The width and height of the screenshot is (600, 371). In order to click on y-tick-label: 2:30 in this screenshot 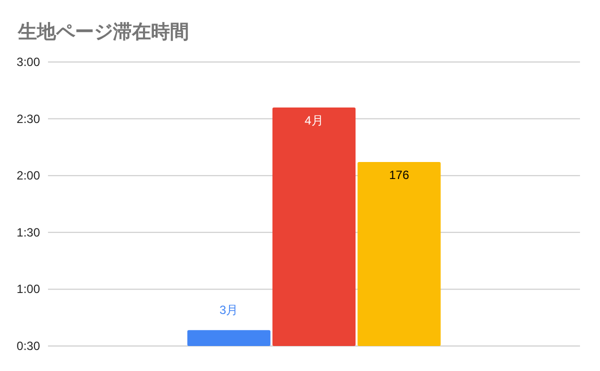, I will do `click(28, 119)`.